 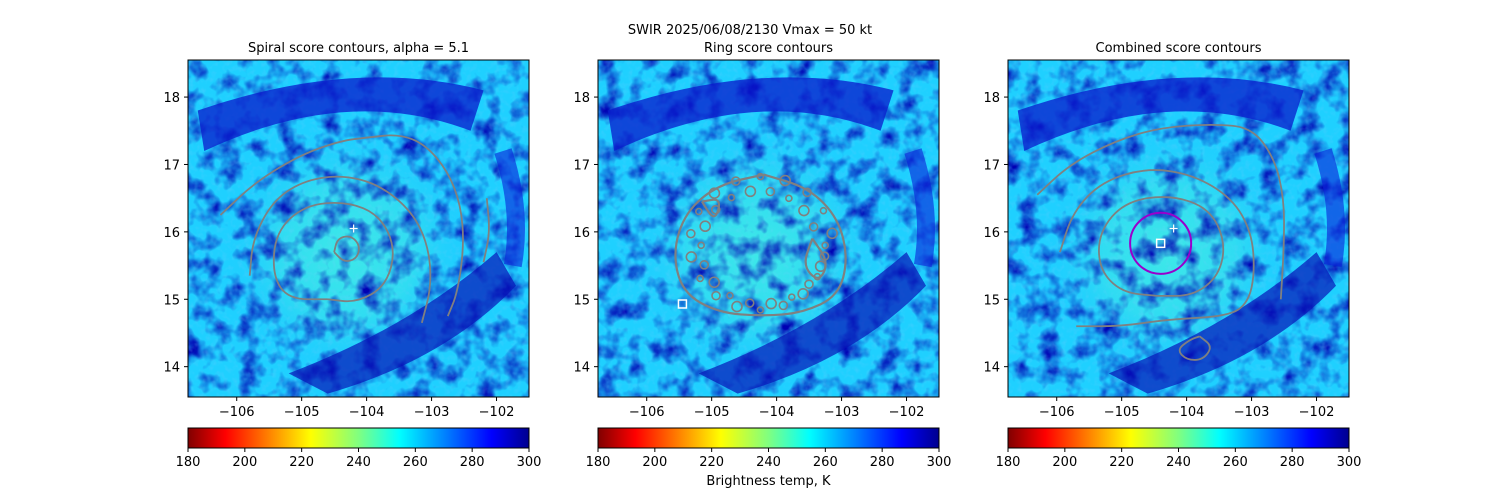 What do you see at coordinates (171, 233) in the screenshot?
I see `y-tick-label: 16` at bounding box center [171, 233].